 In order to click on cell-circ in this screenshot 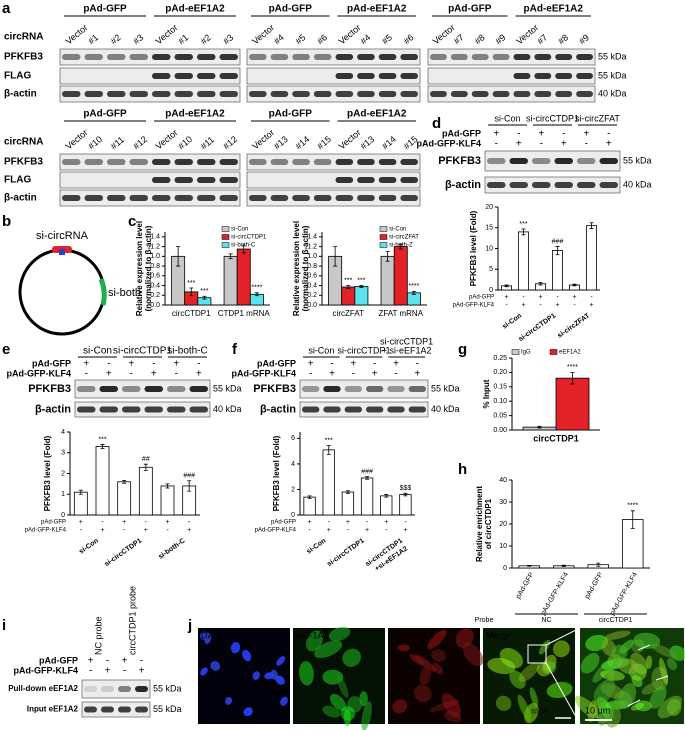, I will do `click(437, 639)`.